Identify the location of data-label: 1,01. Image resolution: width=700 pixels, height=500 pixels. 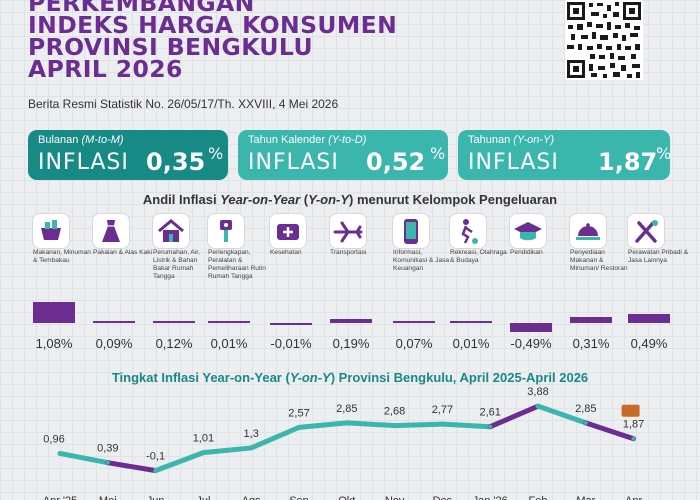
(203, 439).